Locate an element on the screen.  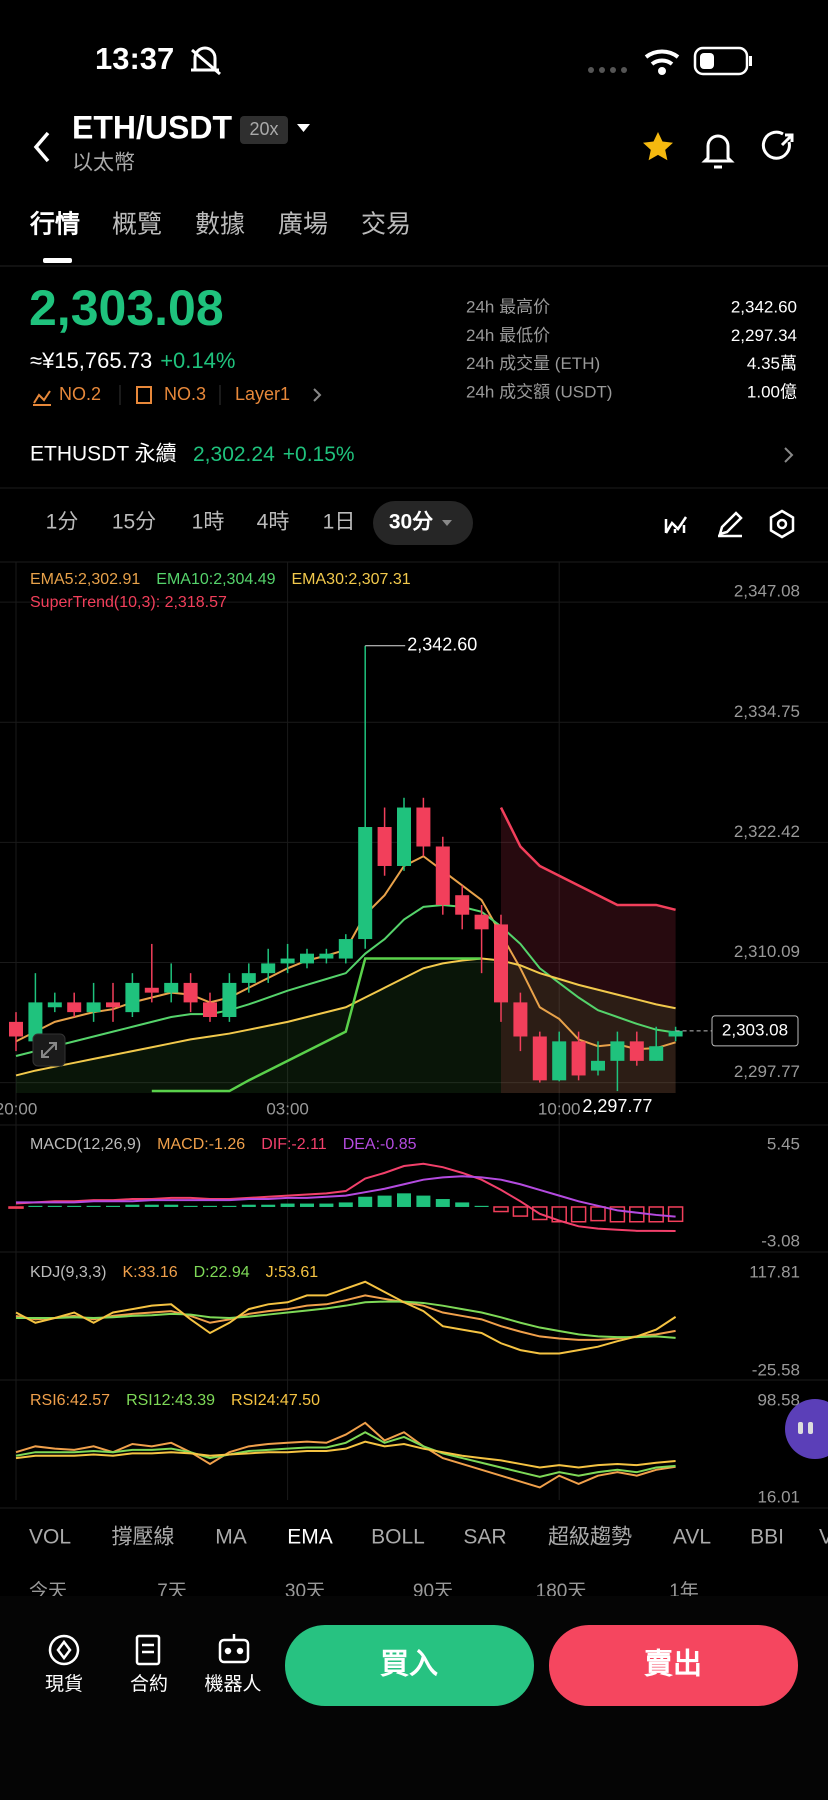
last-price: 2,303.08 is located at coordinates (126, 308).